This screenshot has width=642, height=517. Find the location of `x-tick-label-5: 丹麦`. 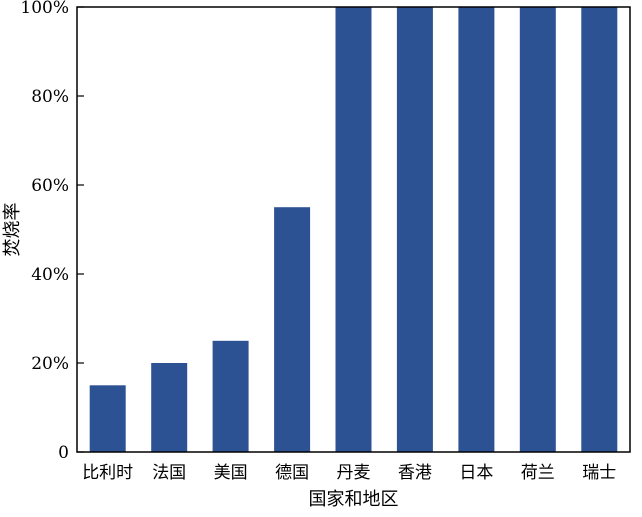

x-tick-label-5: 丹麦 is located at coordinates (354, 473).